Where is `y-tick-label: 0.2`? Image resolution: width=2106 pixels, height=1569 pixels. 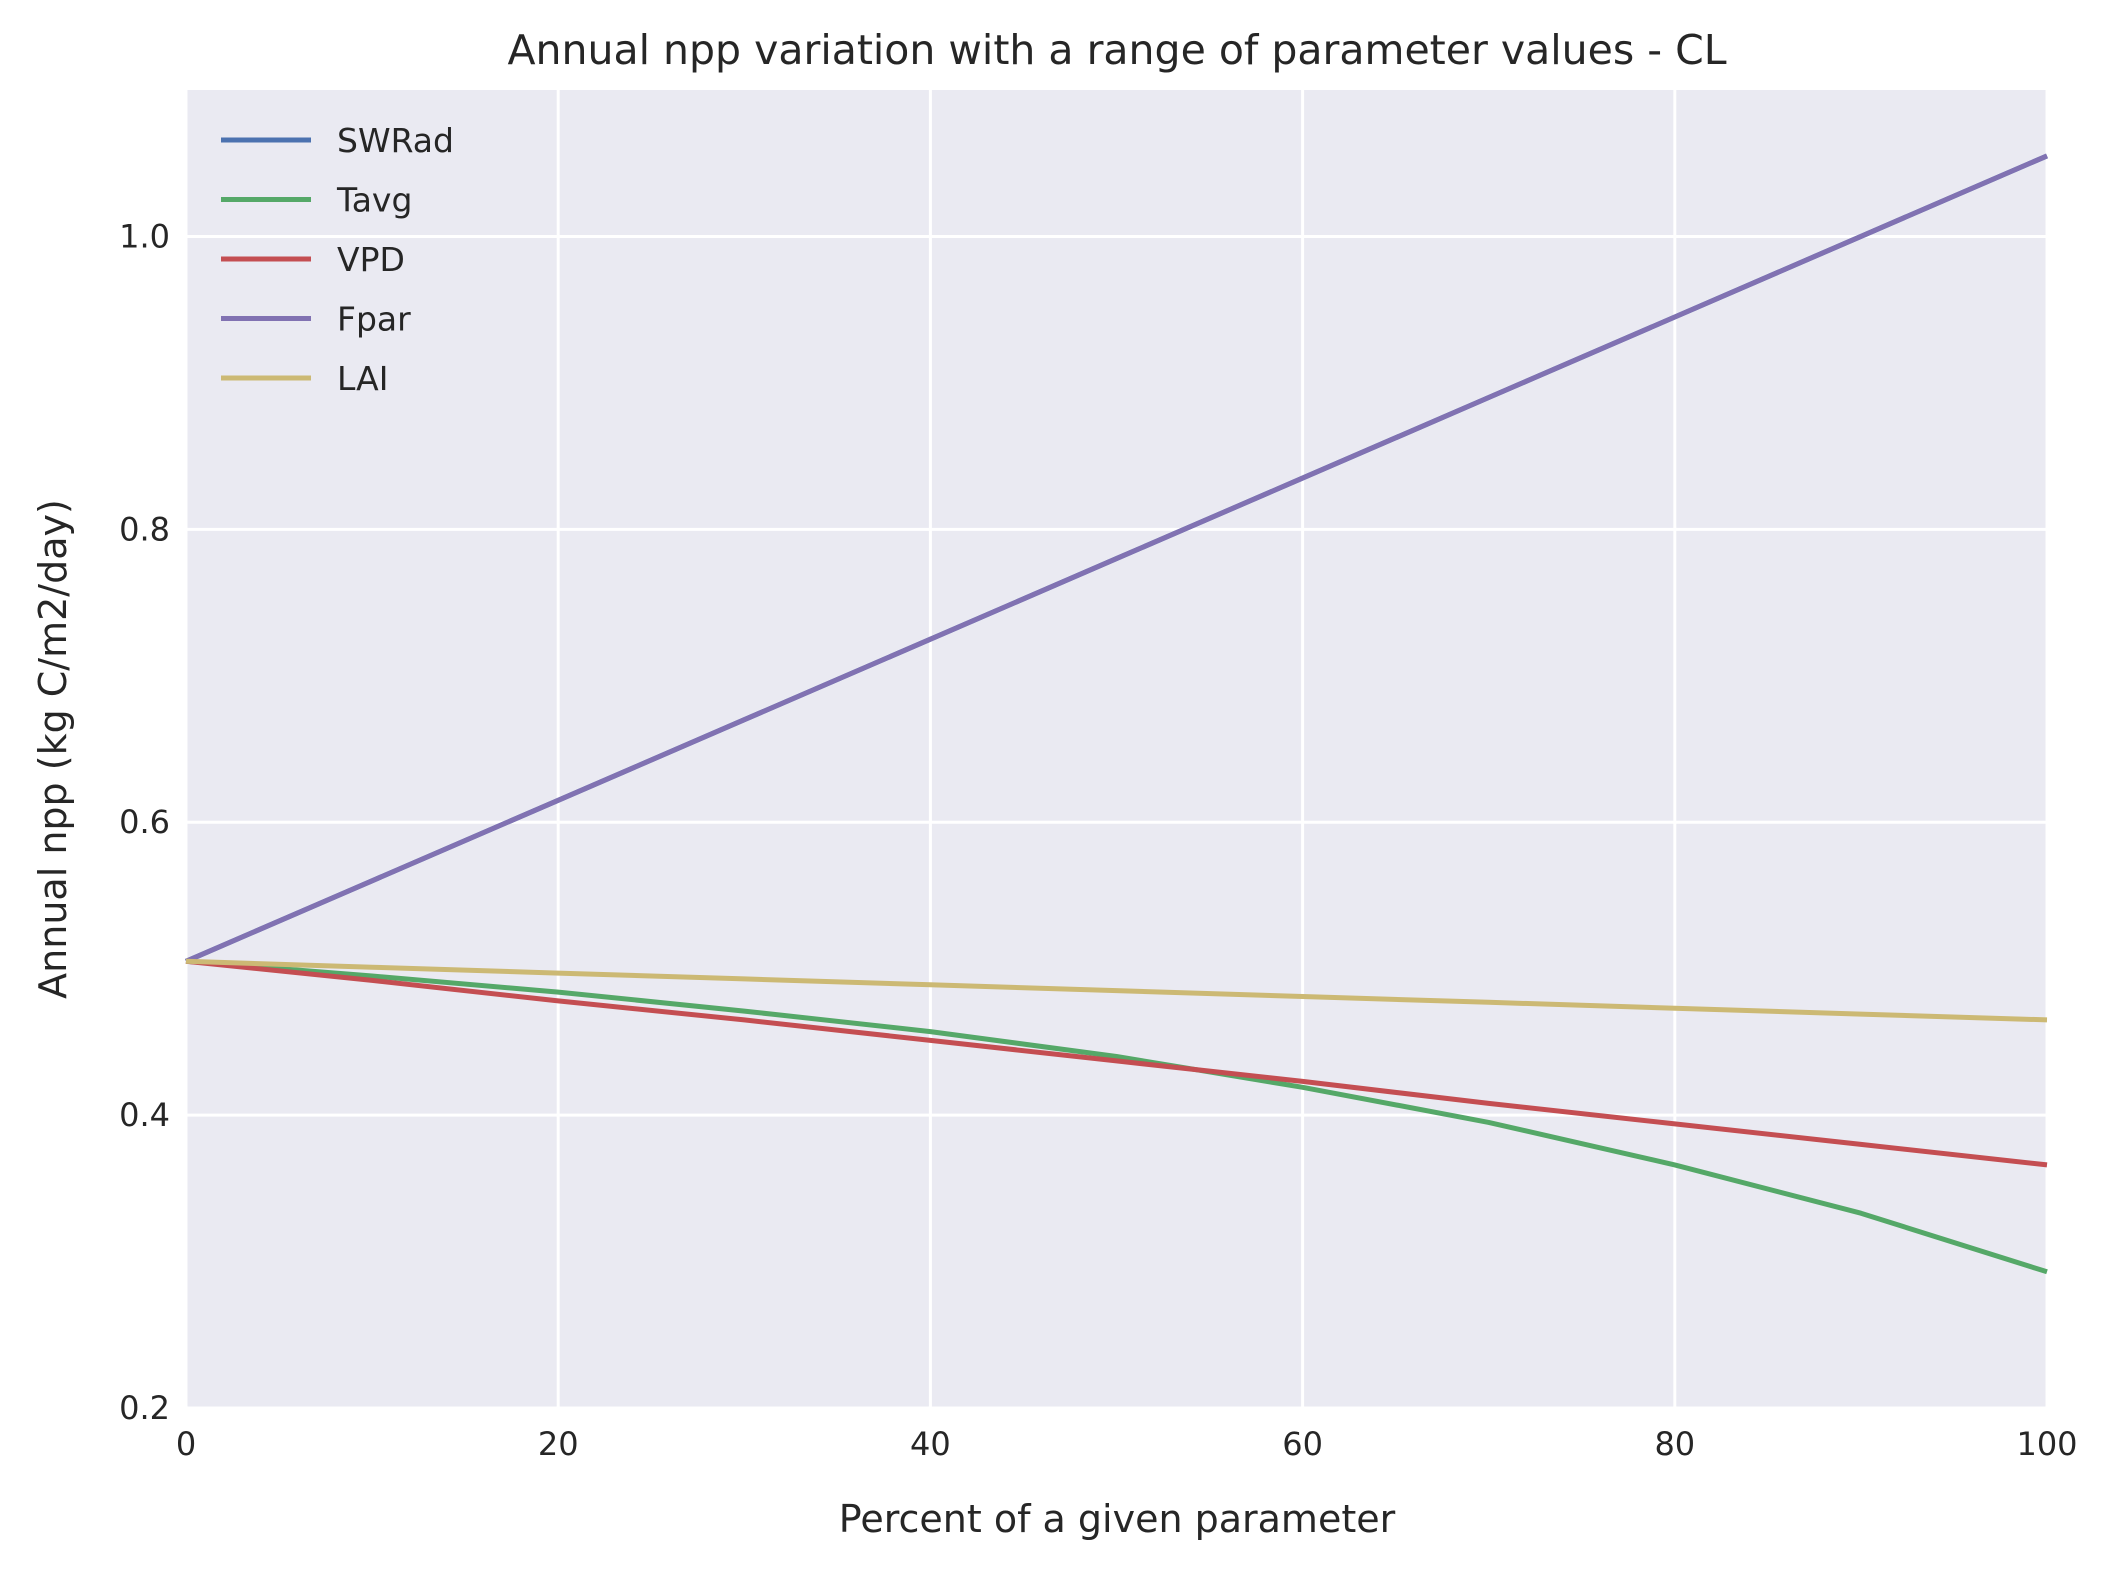
y-tick-label: 0.2 is located at coordinates (144, 1408).